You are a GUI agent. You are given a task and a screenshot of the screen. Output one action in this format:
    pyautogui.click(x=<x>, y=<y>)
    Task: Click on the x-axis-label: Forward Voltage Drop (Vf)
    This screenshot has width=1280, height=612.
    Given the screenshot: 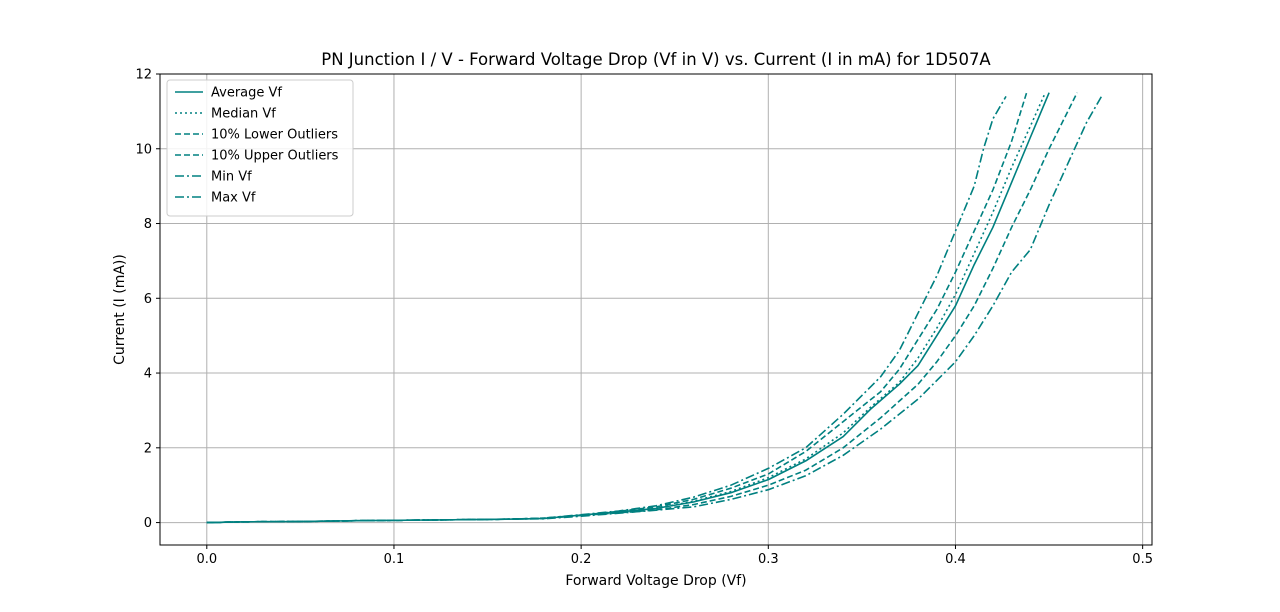 What is the action you would take?
    pyautogui.click(x=655, y=581)
    